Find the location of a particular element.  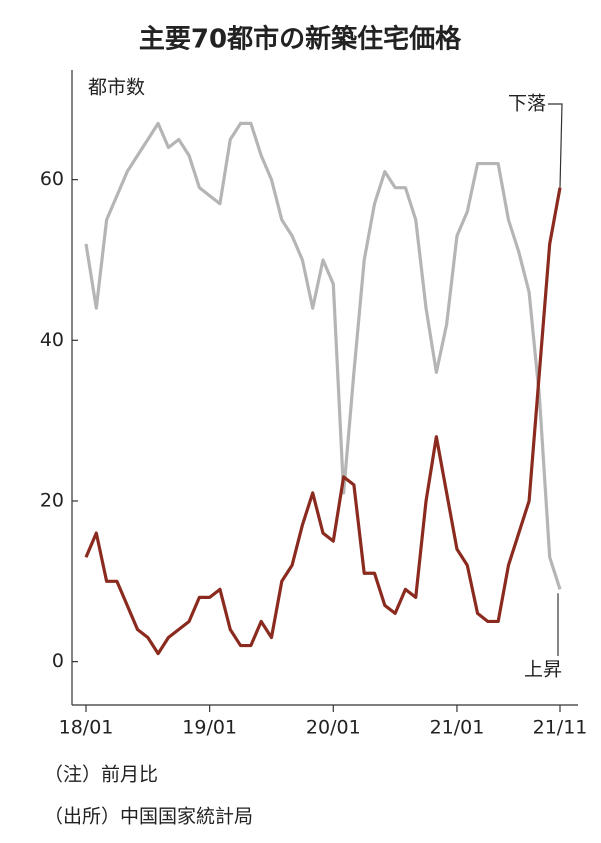

leader-line is located at coordinates (555, 145).